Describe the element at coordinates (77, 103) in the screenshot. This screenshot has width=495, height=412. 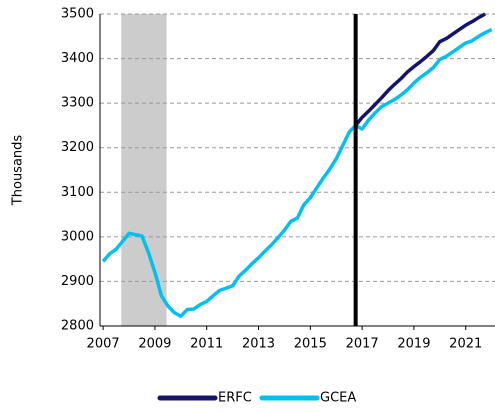
I see `y-tick-label: 3300` at that location.